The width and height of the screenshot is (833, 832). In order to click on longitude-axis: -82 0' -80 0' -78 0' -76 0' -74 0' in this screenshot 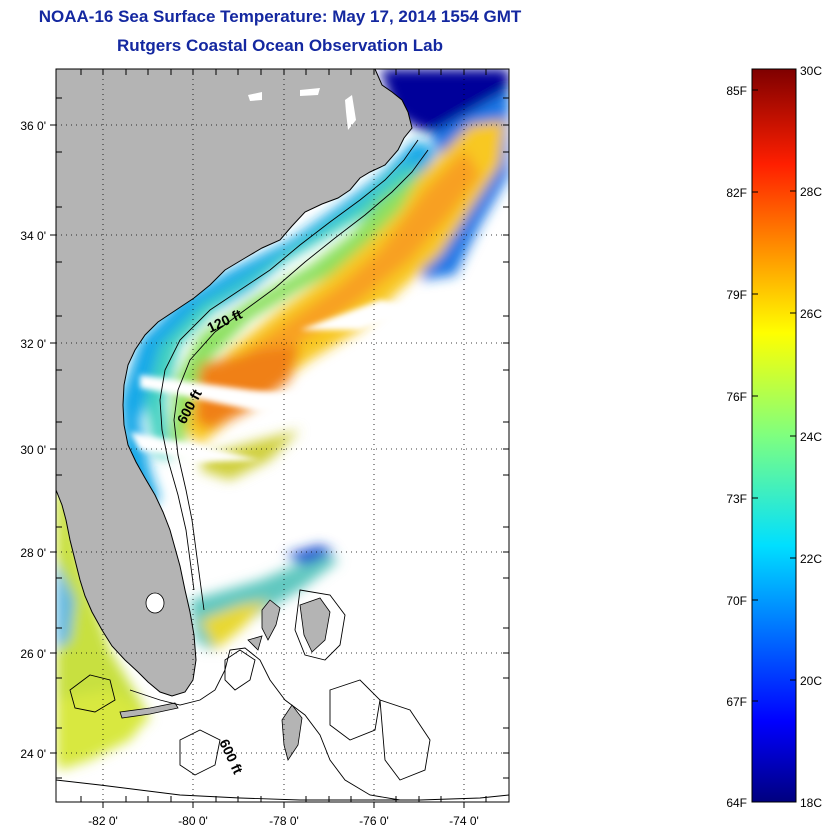, I will do `click(283, 821)`.